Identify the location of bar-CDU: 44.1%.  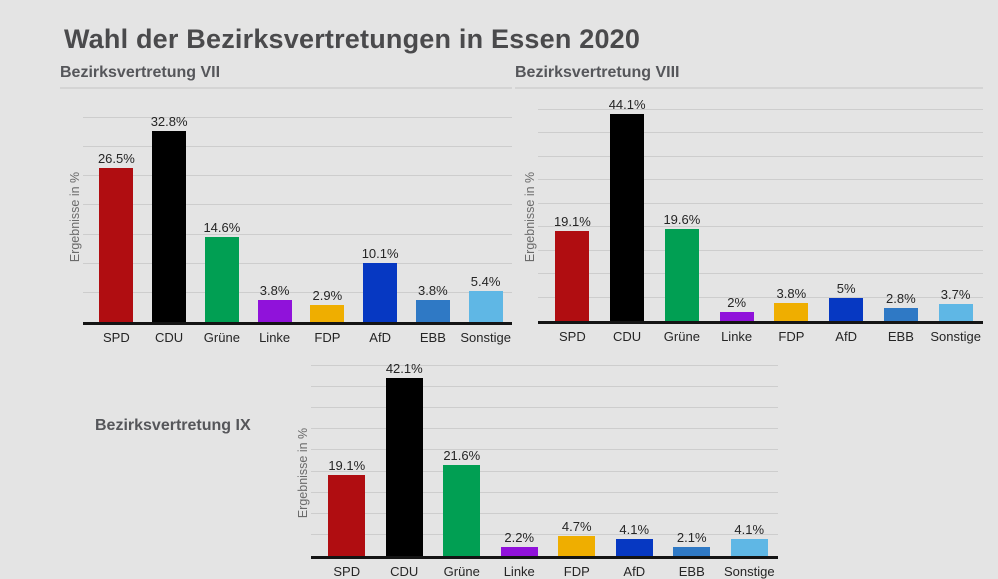
(627, 209).